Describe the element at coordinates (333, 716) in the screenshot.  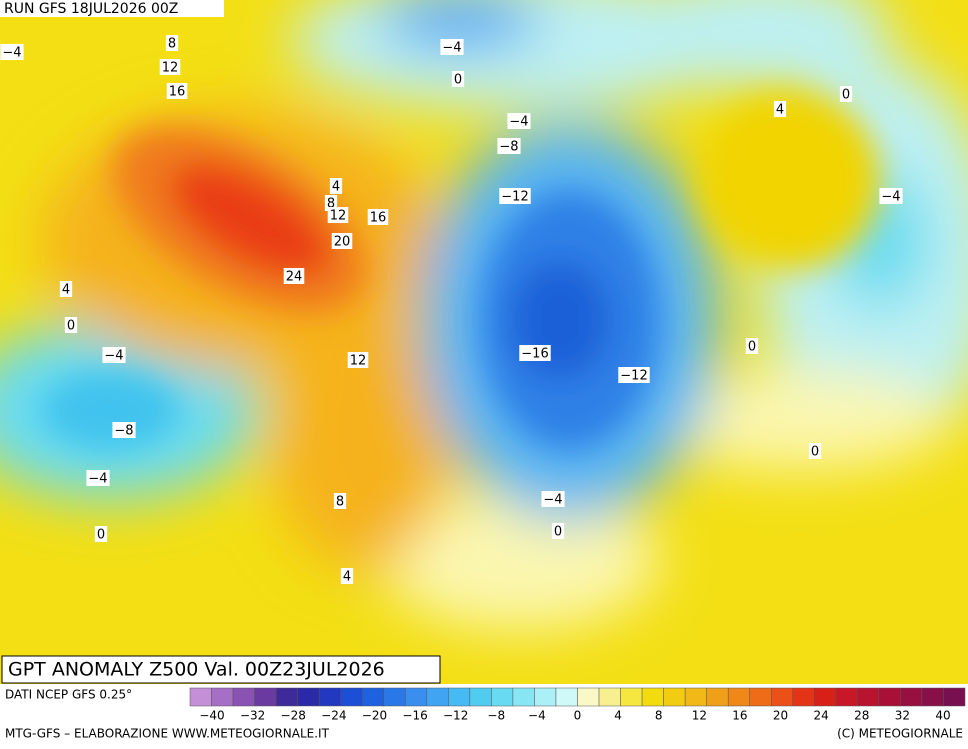
I see `colorbar-label: −24` at that location.